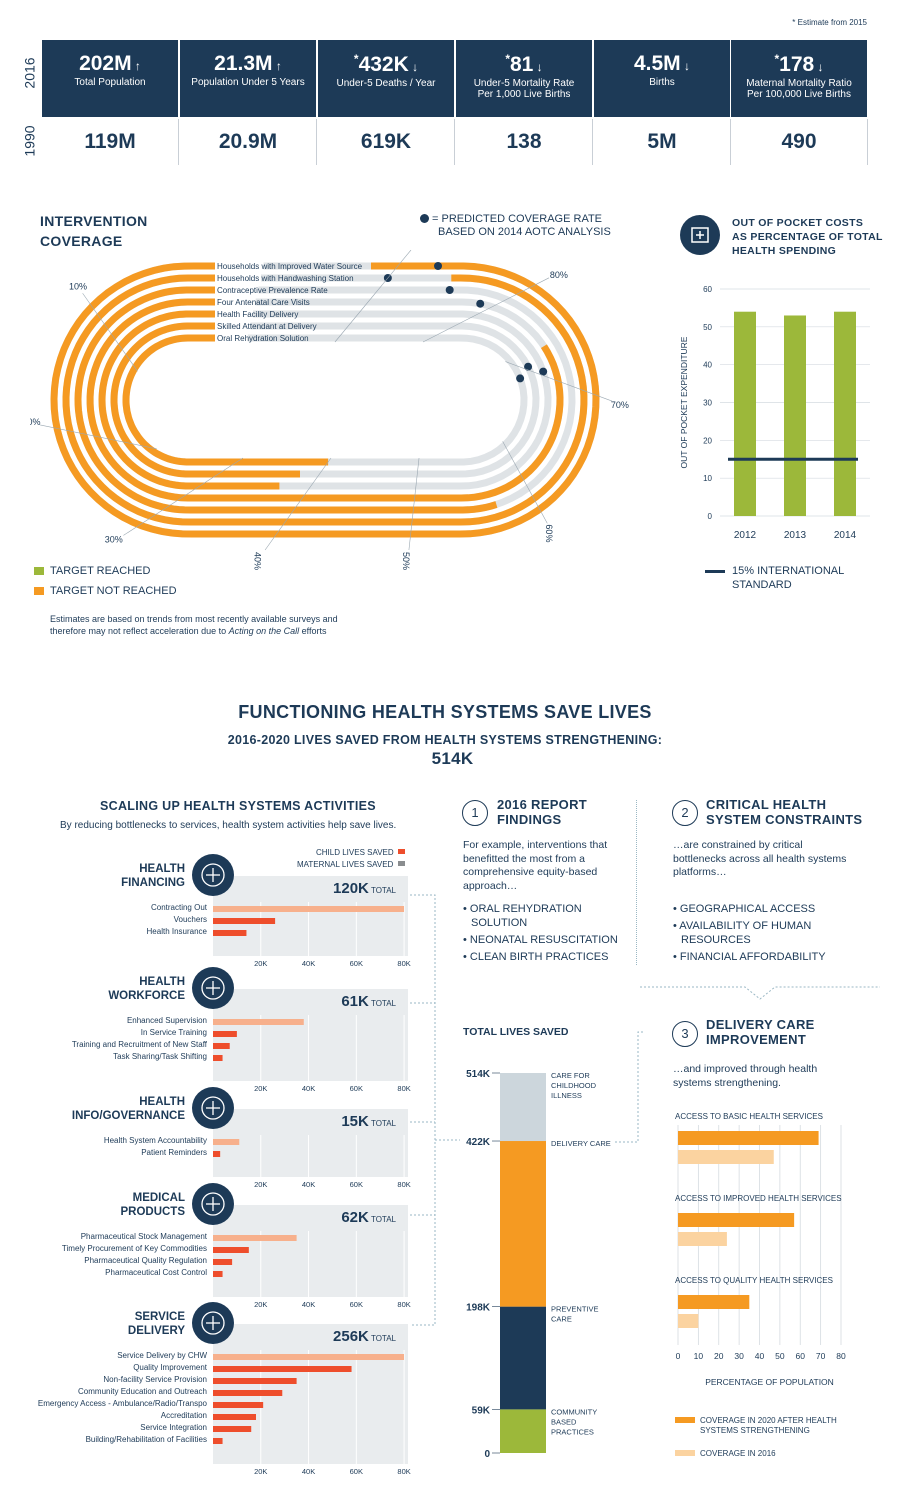 The width and height of the screenshot is (911, 1489). I want to click on stack-tick-label: 422K, so click(478, 1142).